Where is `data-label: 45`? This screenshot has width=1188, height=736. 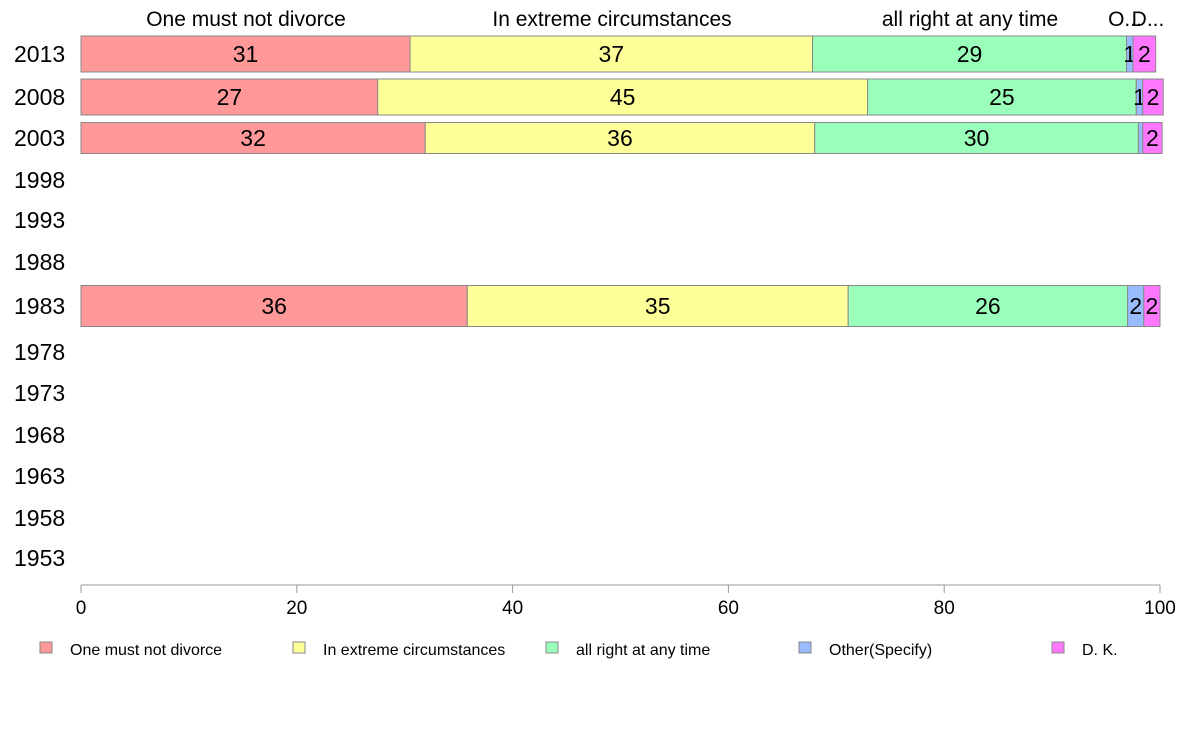
data-label: 45 is located at coordinates (623, 97).